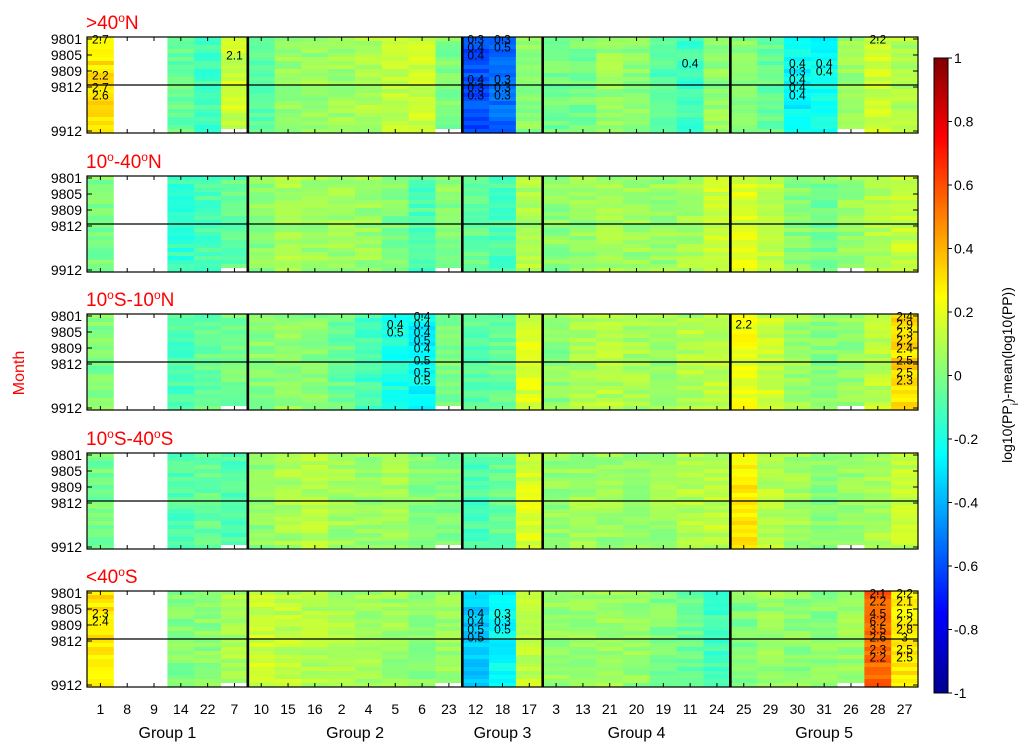 This screenshot has height=746, width=1021. What do you see at coordinates (66, 547) in the screenshot?
I see `y-tick-label: 9912` at bounding box center [66, 547].